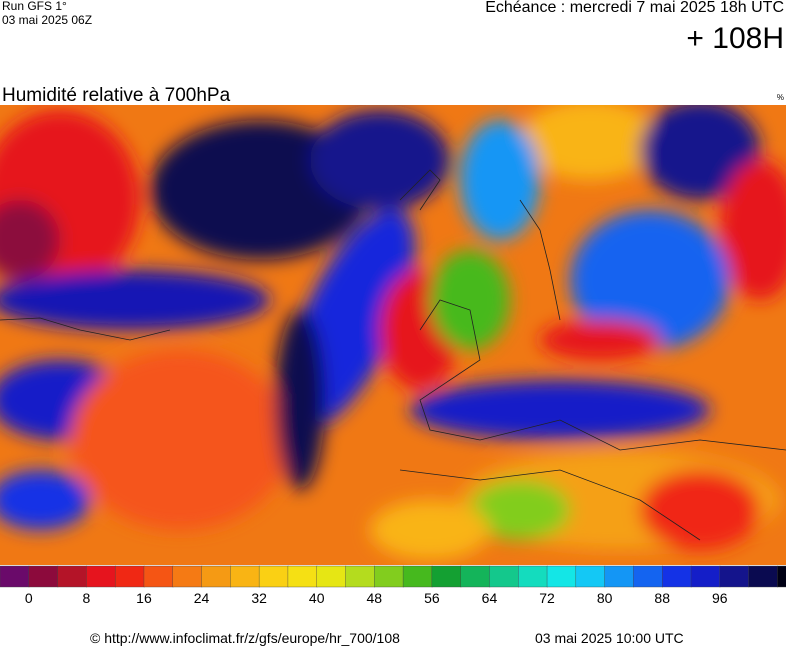 The height and width of the screenshot is (648, 786). Describe the element at coordinates (374, 598) in the screenshot. I see `legend-label: 48` at that location.